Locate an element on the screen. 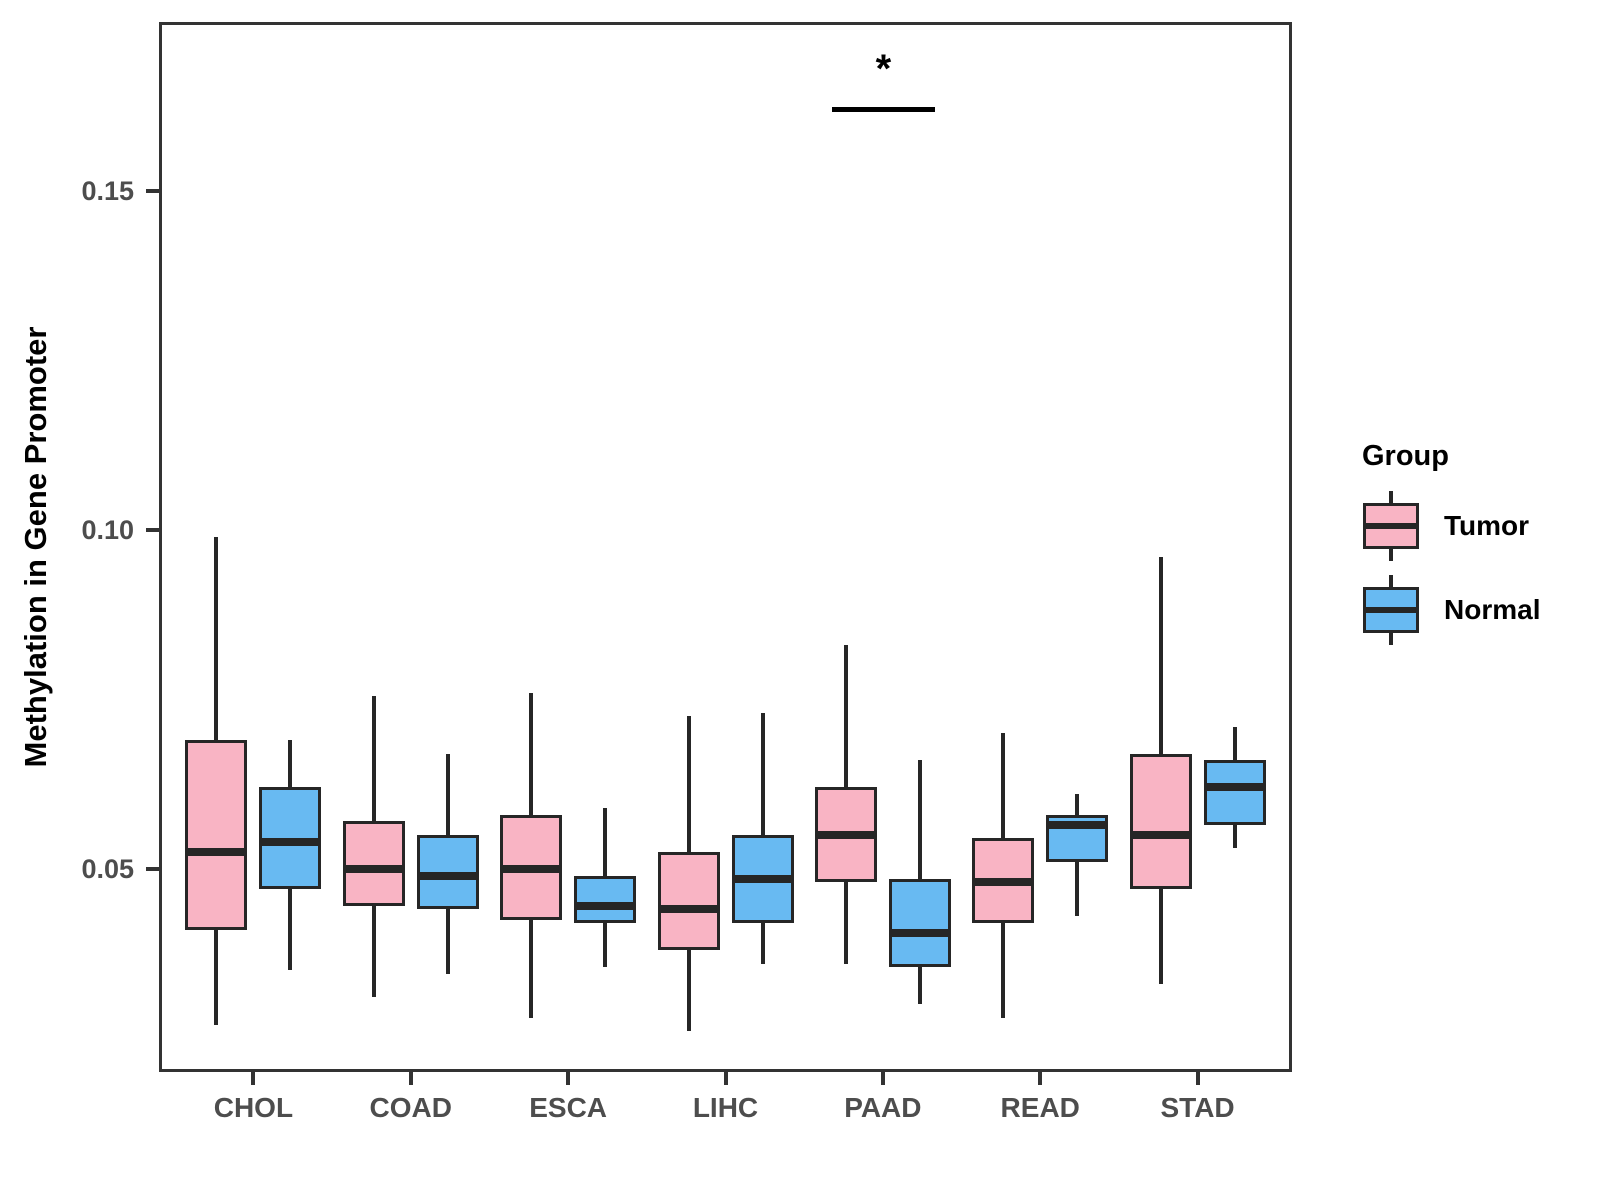 This screenshot has width=1600, height=1200. legend-entry-normal: Normal is located at coordinates (1477, 610).